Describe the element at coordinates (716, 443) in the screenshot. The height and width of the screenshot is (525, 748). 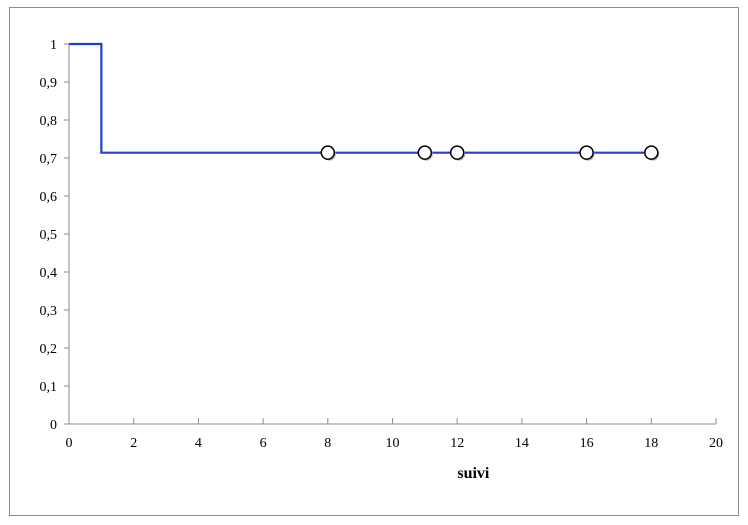
I see `x-tick-label: 20` at that location.